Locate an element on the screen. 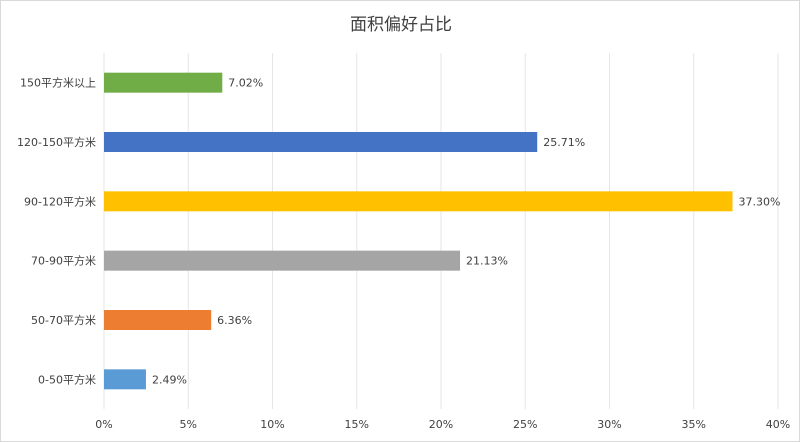  x-tick-label: 15% is located at coordinates (357, 424).